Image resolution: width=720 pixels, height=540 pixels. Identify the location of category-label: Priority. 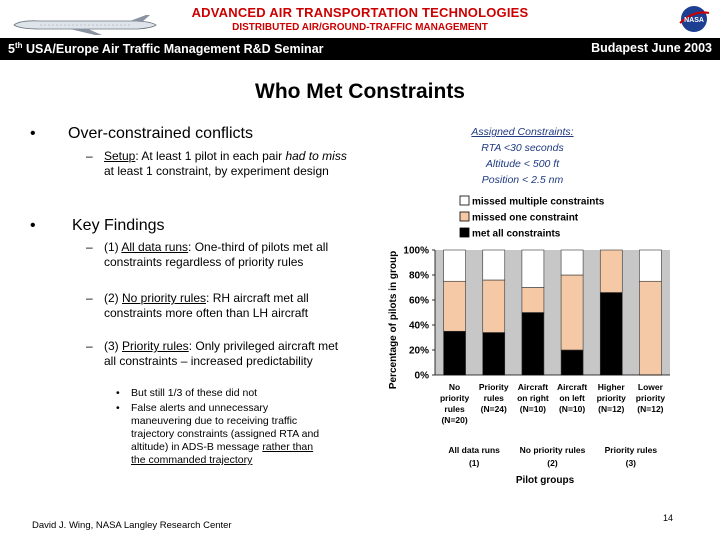
(494, 387).